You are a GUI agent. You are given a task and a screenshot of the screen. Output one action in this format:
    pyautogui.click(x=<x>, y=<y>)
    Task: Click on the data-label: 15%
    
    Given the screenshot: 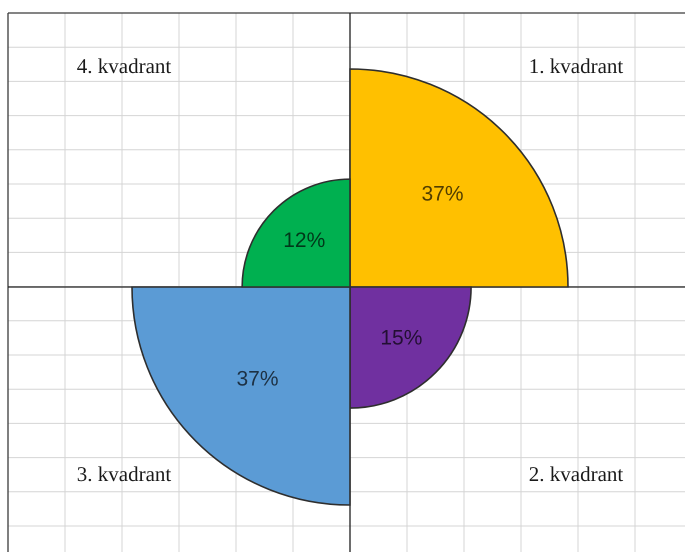 What is the action you would take?
    pyautogui.click(x=401, y=338)
    